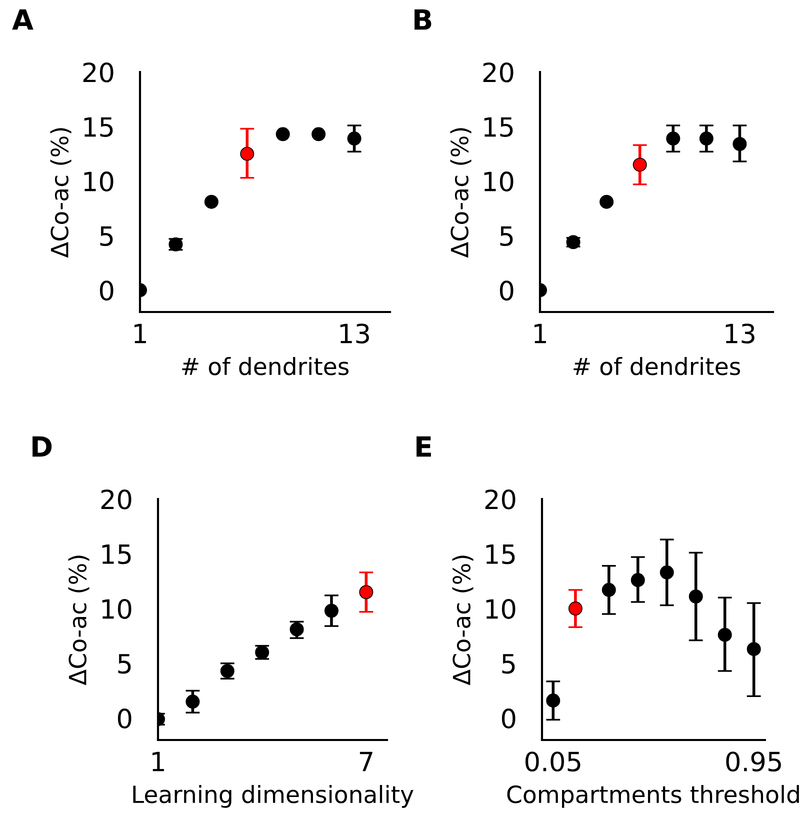  I want to click on x-tick-label: 0.05, so click(553, 762).